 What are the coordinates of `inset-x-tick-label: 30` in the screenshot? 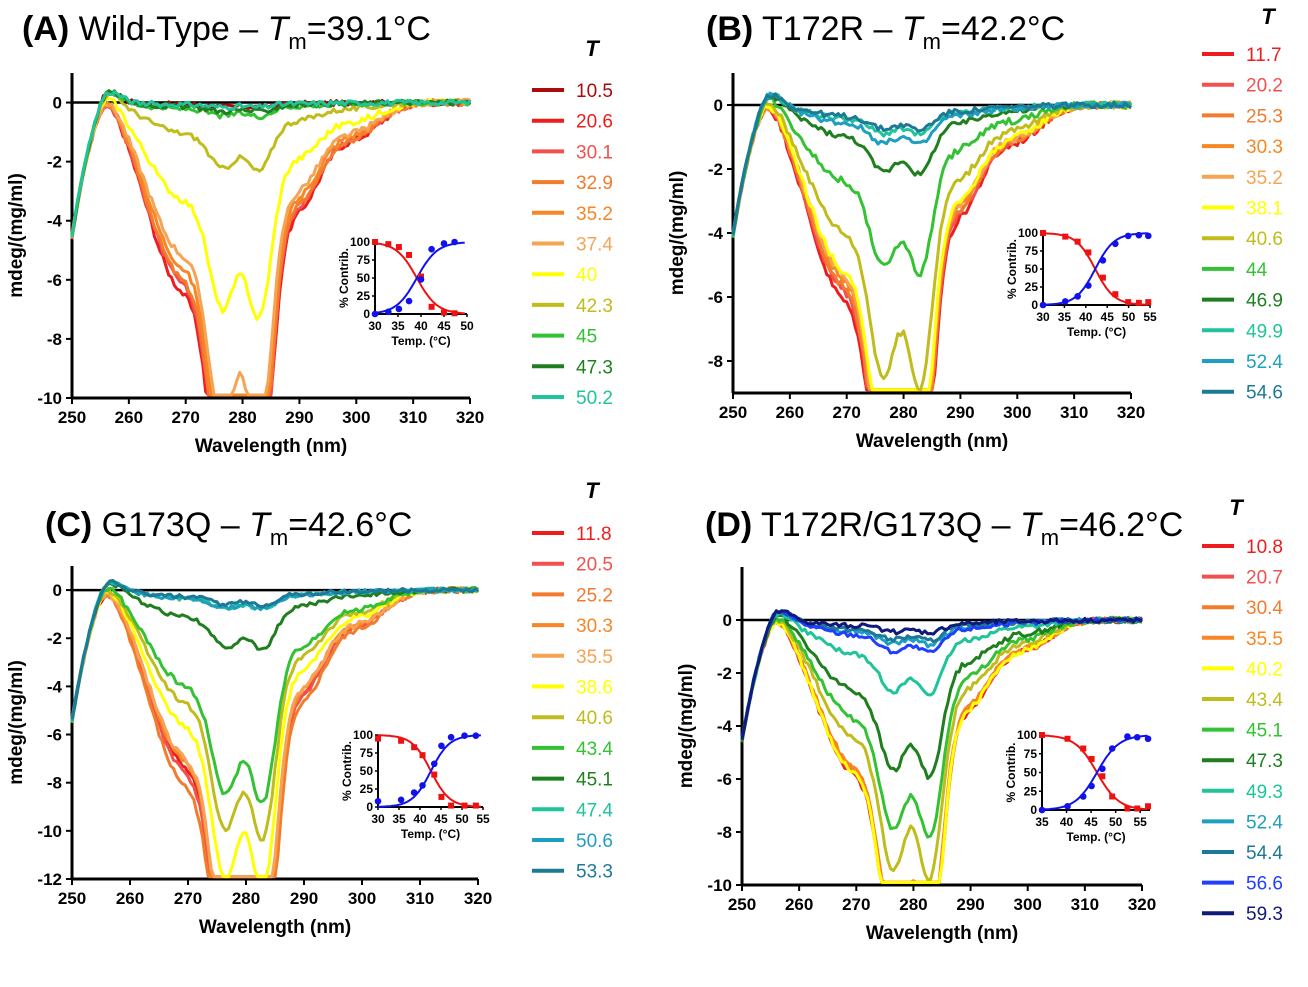 It's located at (1043, 317).